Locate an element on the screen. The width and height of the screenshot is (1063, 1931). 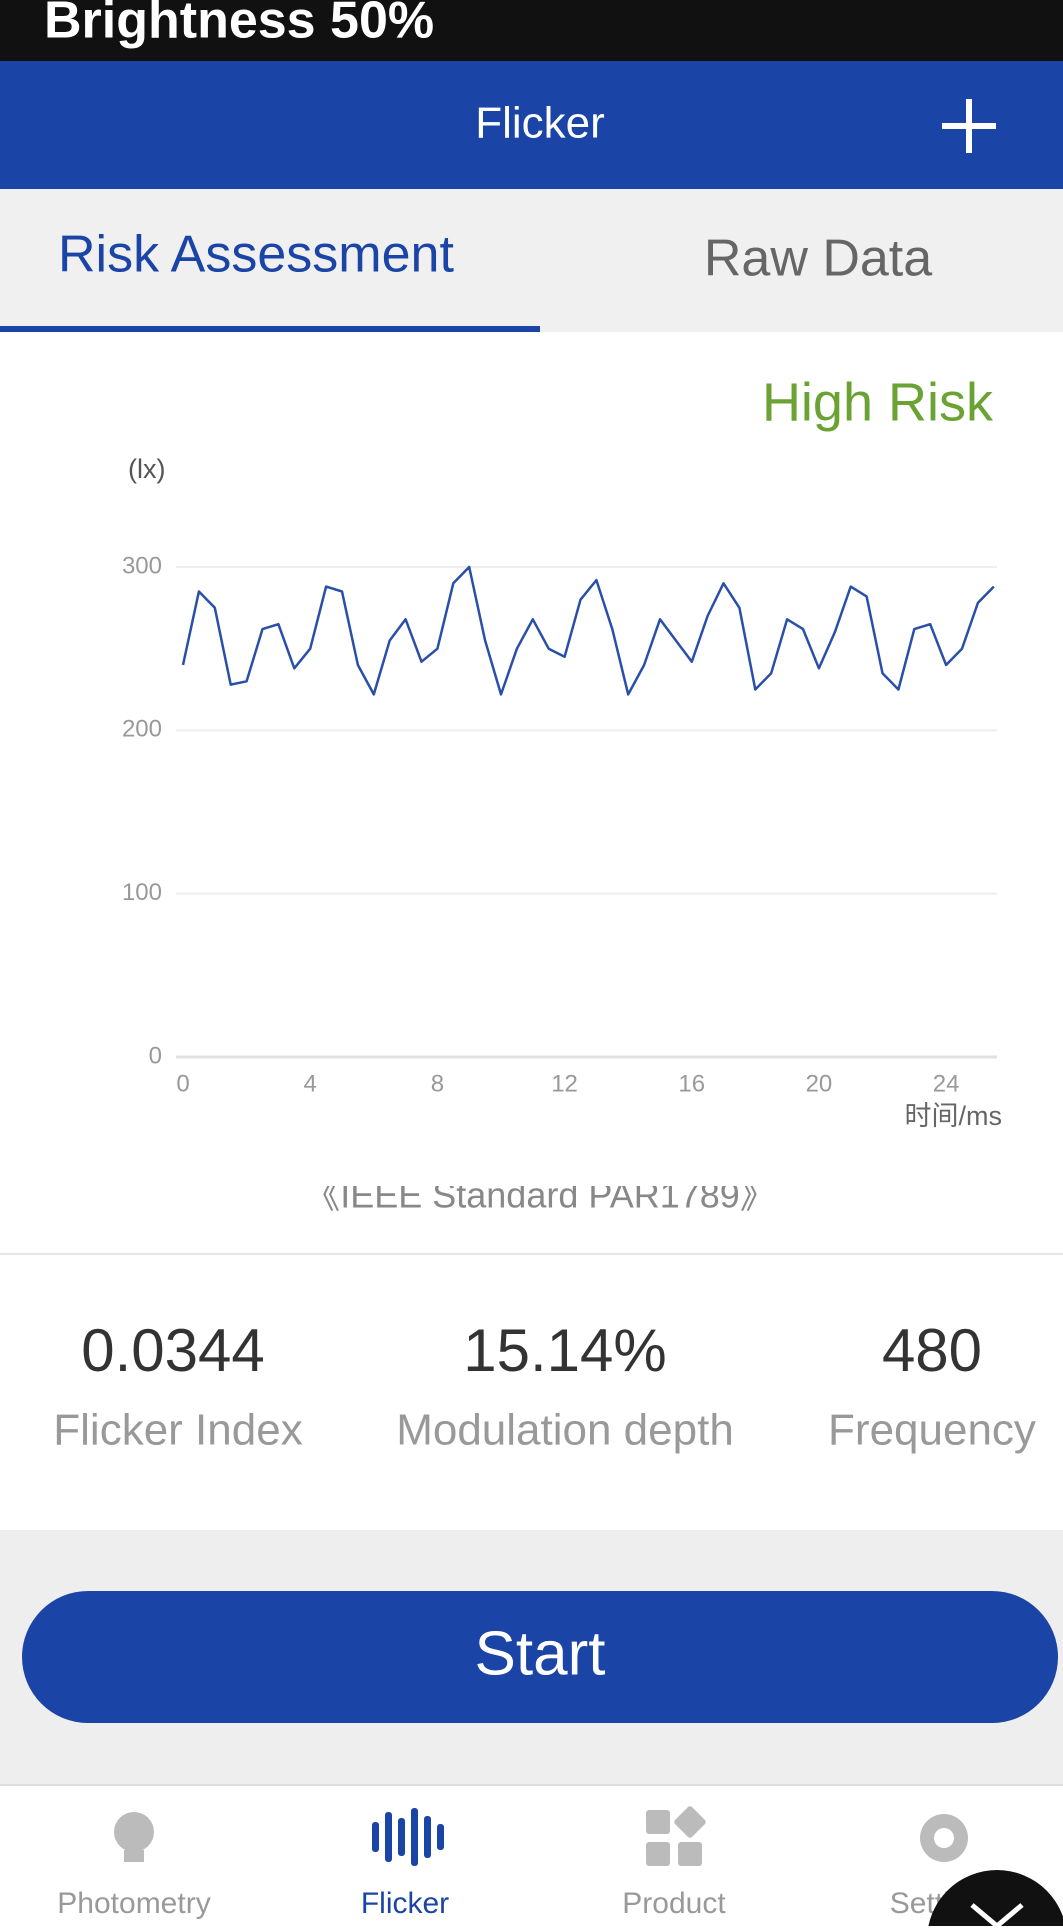
x-tick-label: 20 is located at coordinates (819, 1083).